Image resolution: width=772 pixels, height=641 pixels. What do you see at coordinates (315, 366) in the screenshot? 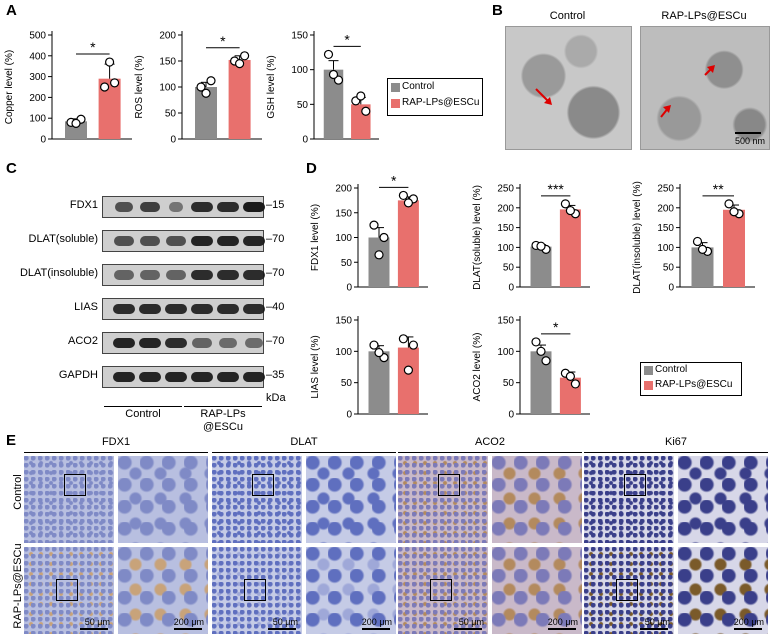
I see `y-axis-label: LIAS level (%)` at bounding box center [315, 366].